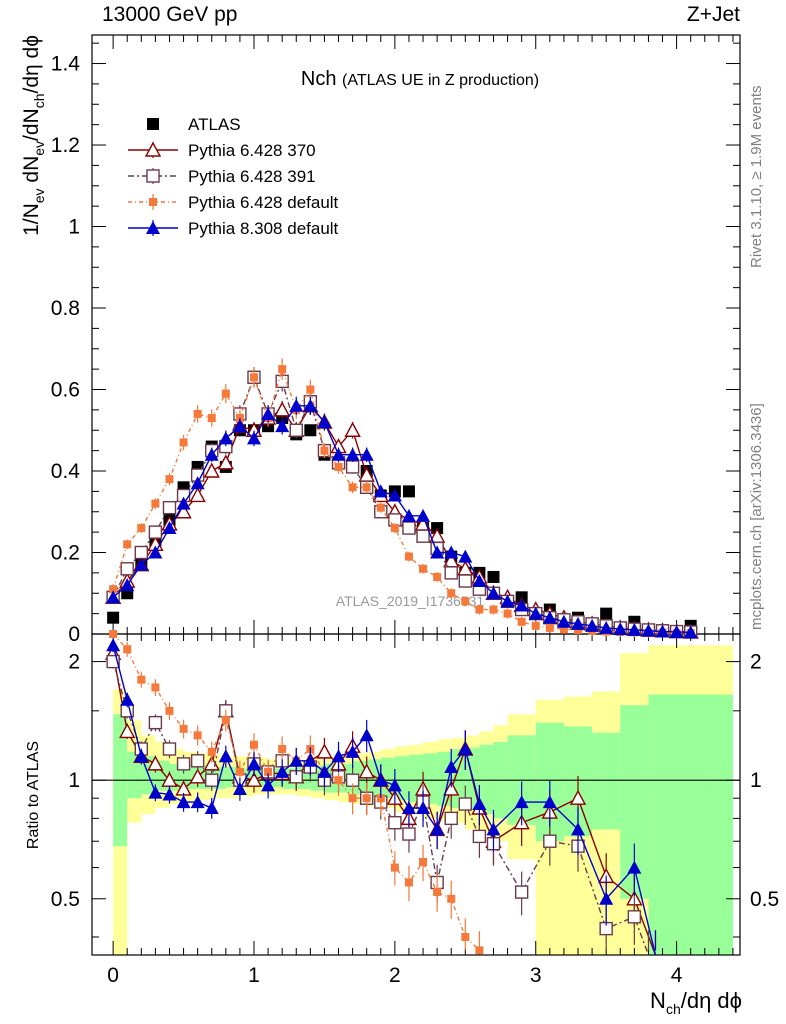 The height and width of the screenshot is (1024, 786). Describe the element at coordinates (65, 553) in the screenshot. I see `y-tick-label: 0.2` at that location.